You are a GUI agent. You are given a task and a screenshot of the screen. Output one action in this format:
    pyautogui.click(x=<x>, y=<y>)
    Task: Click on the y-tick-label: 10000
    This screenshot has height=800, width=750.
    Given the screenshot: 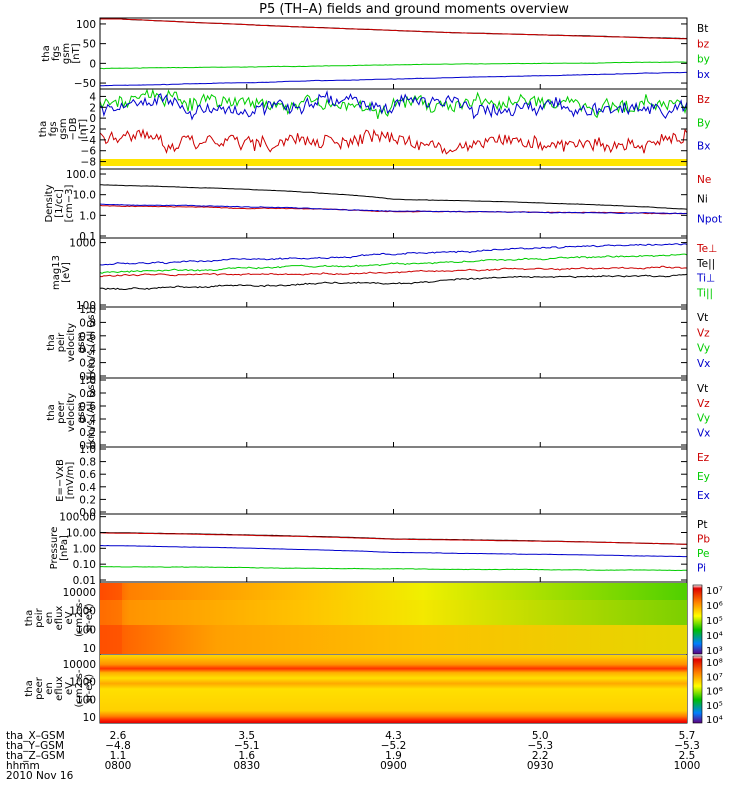 What is the action you would take?
    pyautogui.click(x=79, y=593)
    